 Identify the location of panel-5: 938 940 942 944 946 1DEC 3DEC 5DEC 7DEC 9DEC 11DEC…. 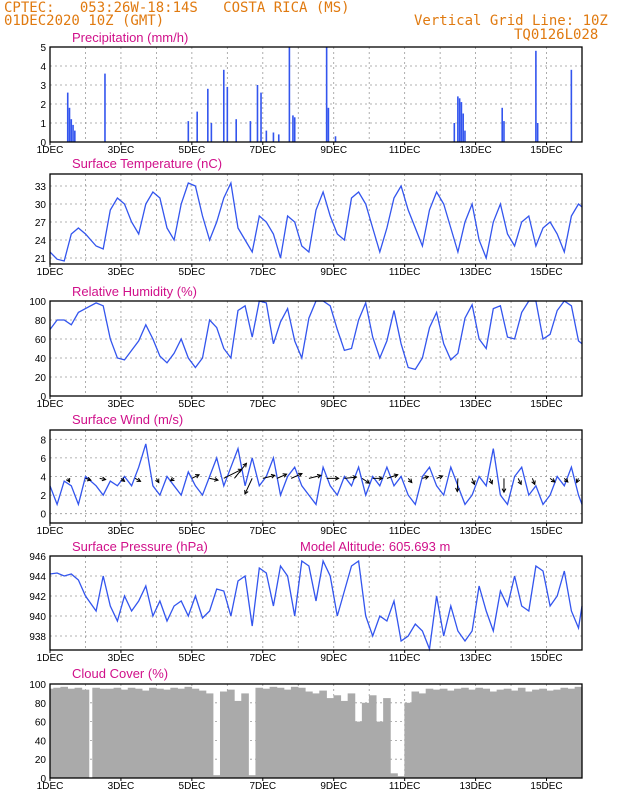
(306, 601).